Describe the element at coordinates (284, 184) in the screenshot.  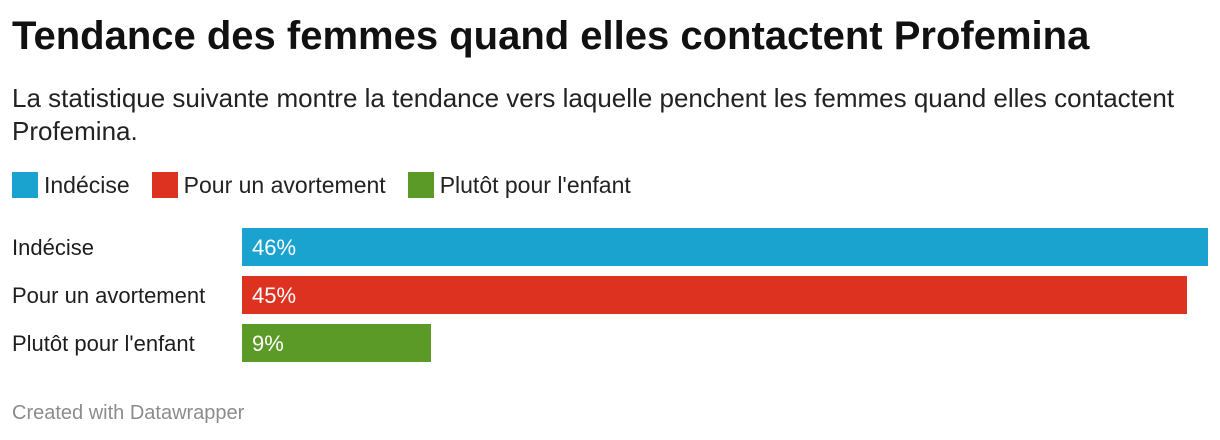
I see `legend-label-avortement: Pour un avortement` at that location.